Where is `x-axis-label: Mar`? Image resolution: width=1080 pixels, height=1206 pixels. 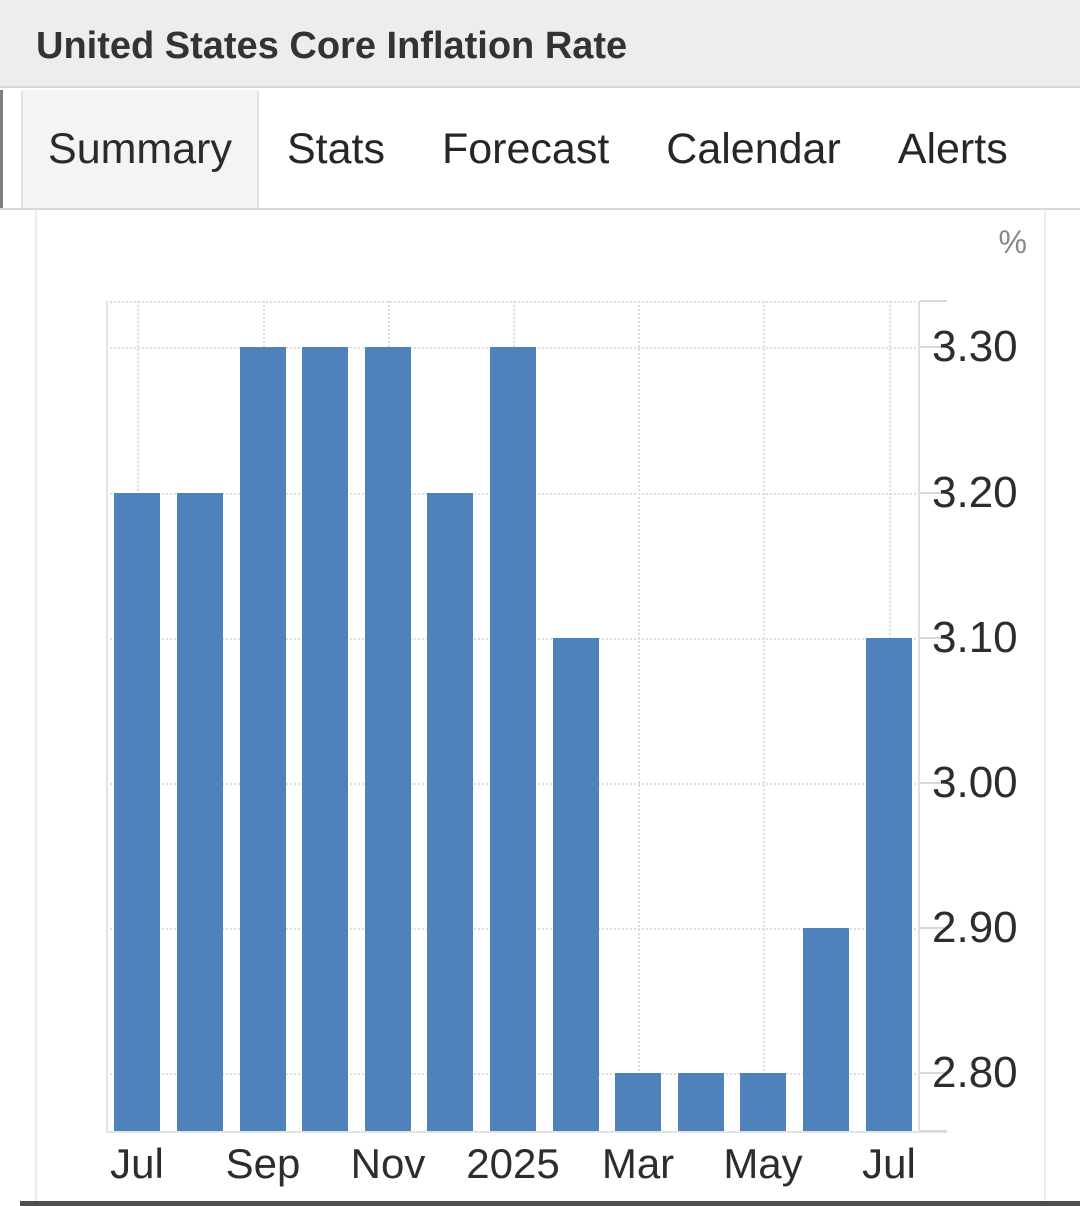 x-axis-label: Mar is located at coordinates (638, 1163).